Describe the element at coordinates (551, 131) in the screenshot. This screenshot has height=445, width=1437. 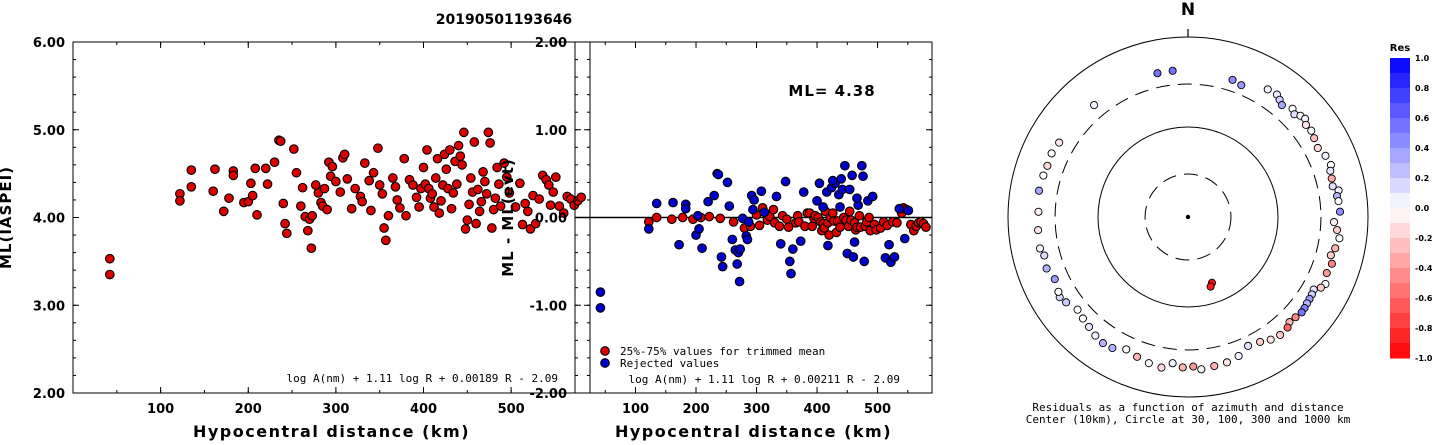
I see `y-tick-label: 1.00` at that location.